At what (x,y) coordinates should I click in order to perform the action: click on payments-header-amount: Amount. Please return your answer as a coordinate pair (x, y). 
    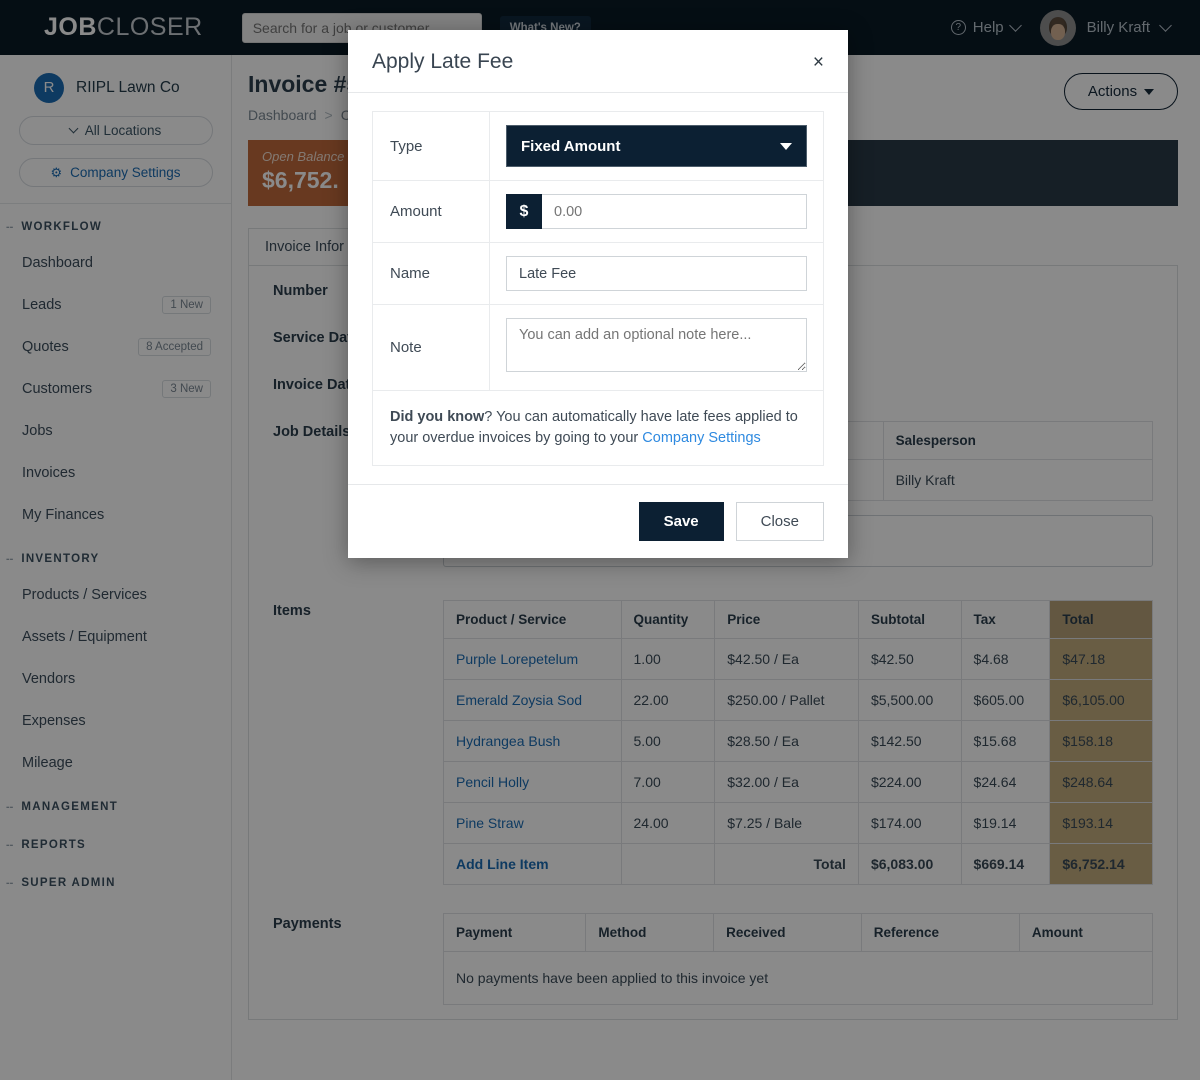
    Looking at the image, I should click on (1086, 932).